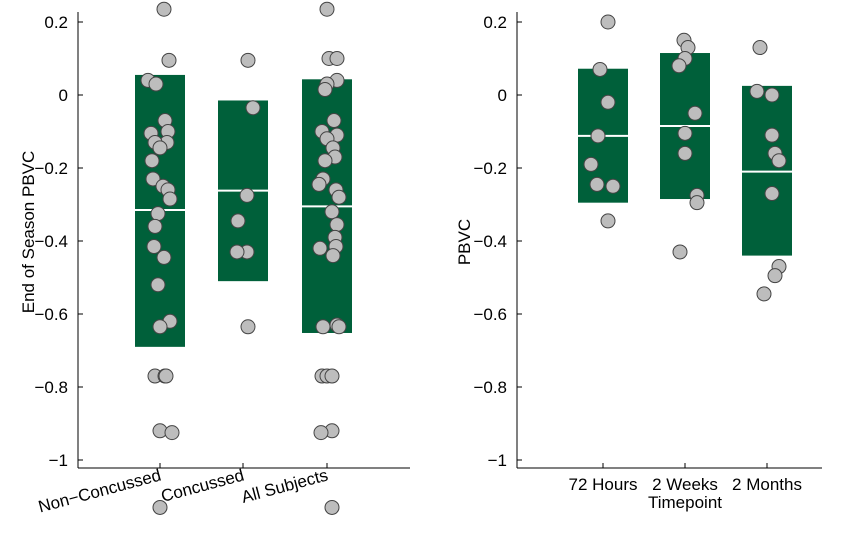  I want to click on y-axis-title: PBVC, so click(464, 242).